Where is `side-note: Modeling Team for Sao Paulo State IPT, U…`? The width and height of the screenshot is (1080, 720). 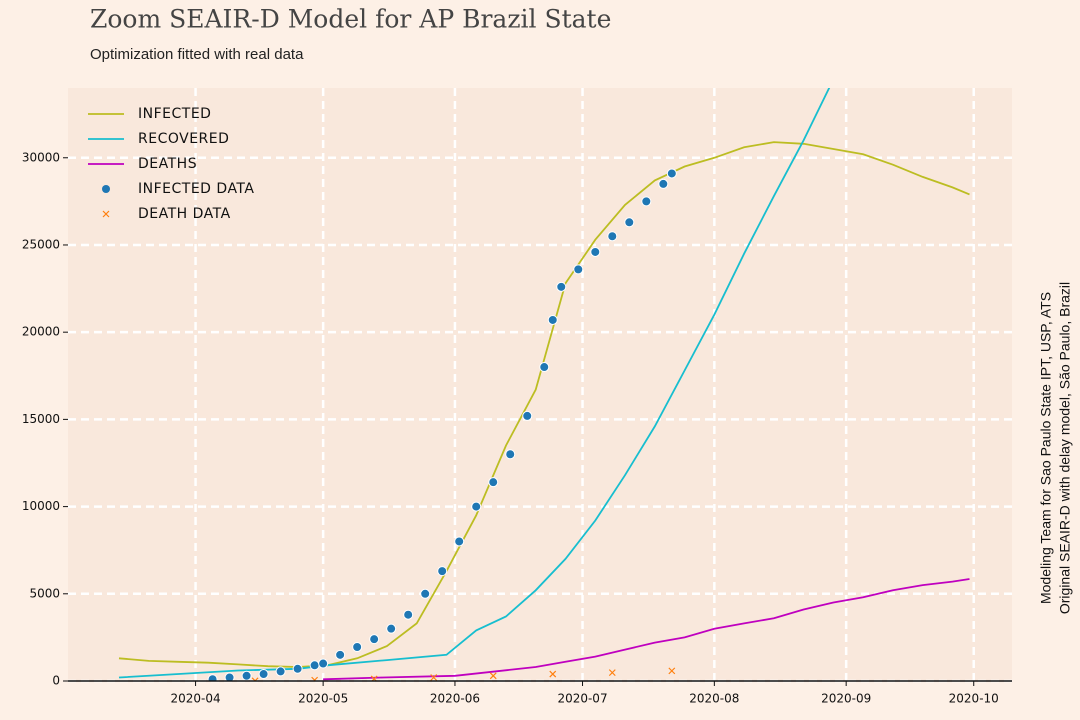
side-note: Modeling Team for Sao Paulo State IPT, U… is located at coordinates (1046, 448).